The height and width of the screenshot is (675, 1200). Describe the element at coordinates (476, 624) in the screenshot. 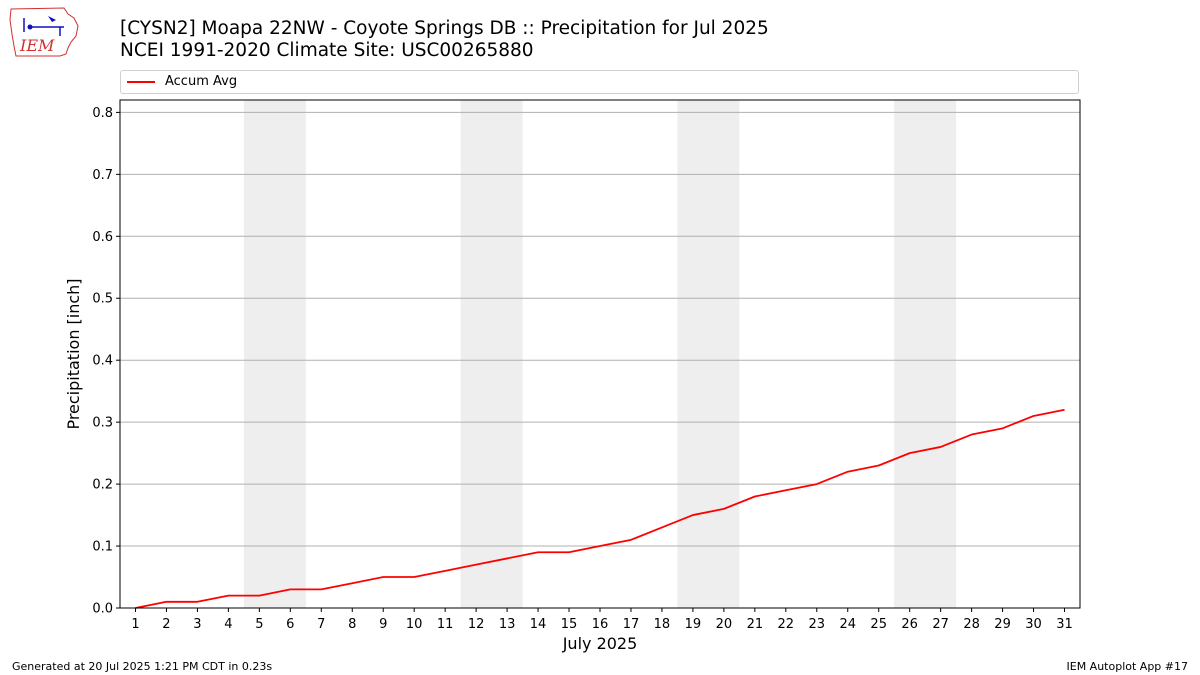

I see `x-tick-label: 12` at that location.